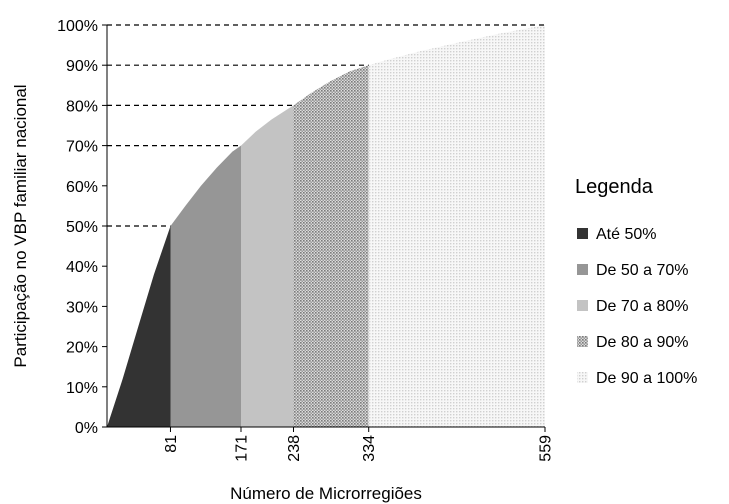 This screenshot has width=729, height=504. What do you see at coordinates (294, 448) in the screenshot?
I see `x-tick-label: 238` at bounding box center [294, 448].